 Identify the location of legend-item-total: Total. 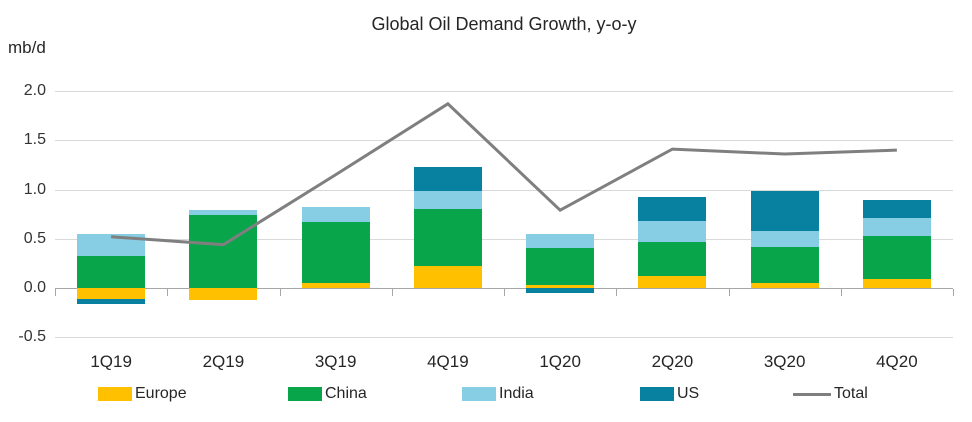
(830, 394).